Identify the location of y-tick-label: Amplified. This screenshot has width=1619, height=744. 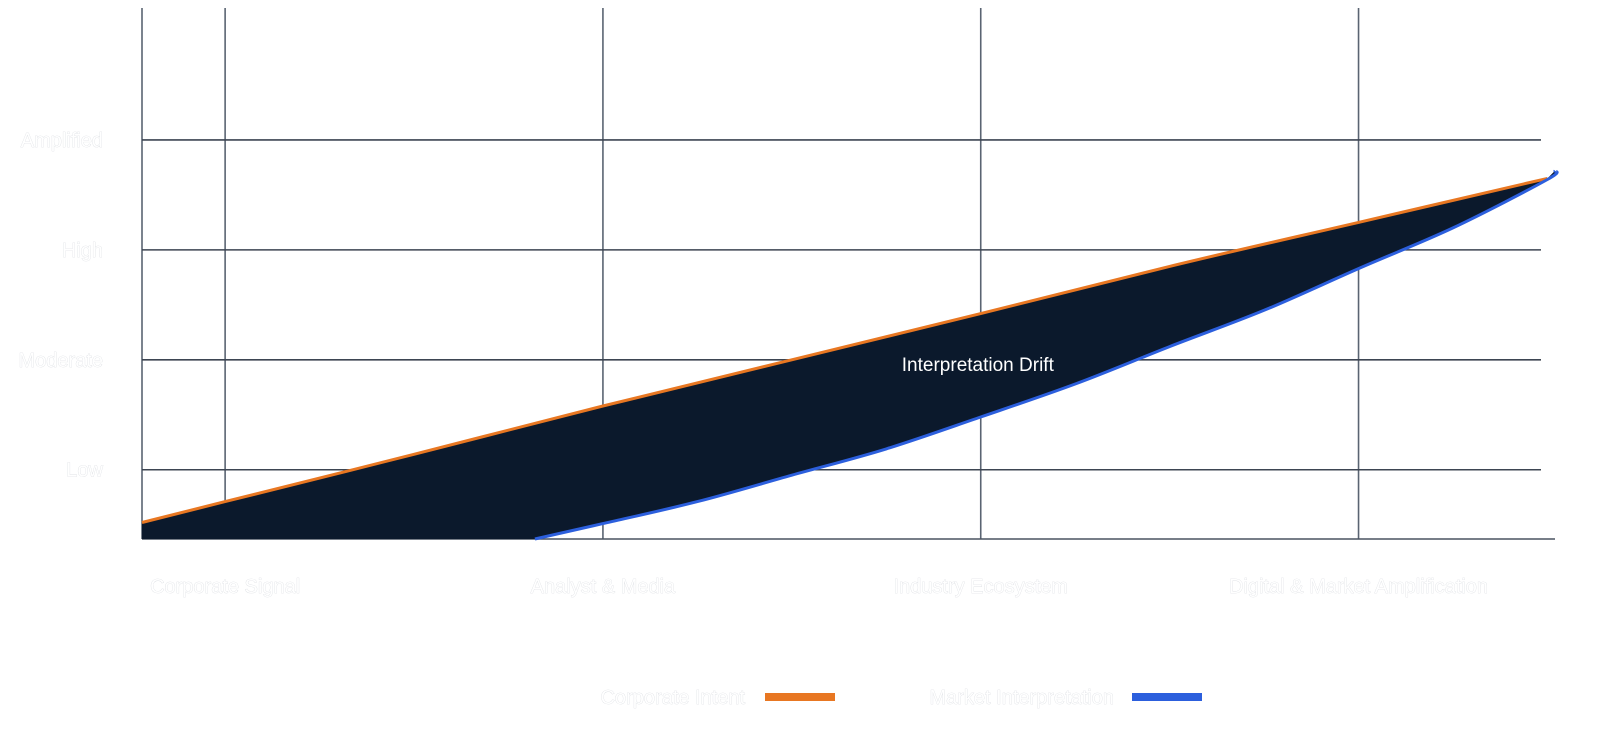
(62, 141).